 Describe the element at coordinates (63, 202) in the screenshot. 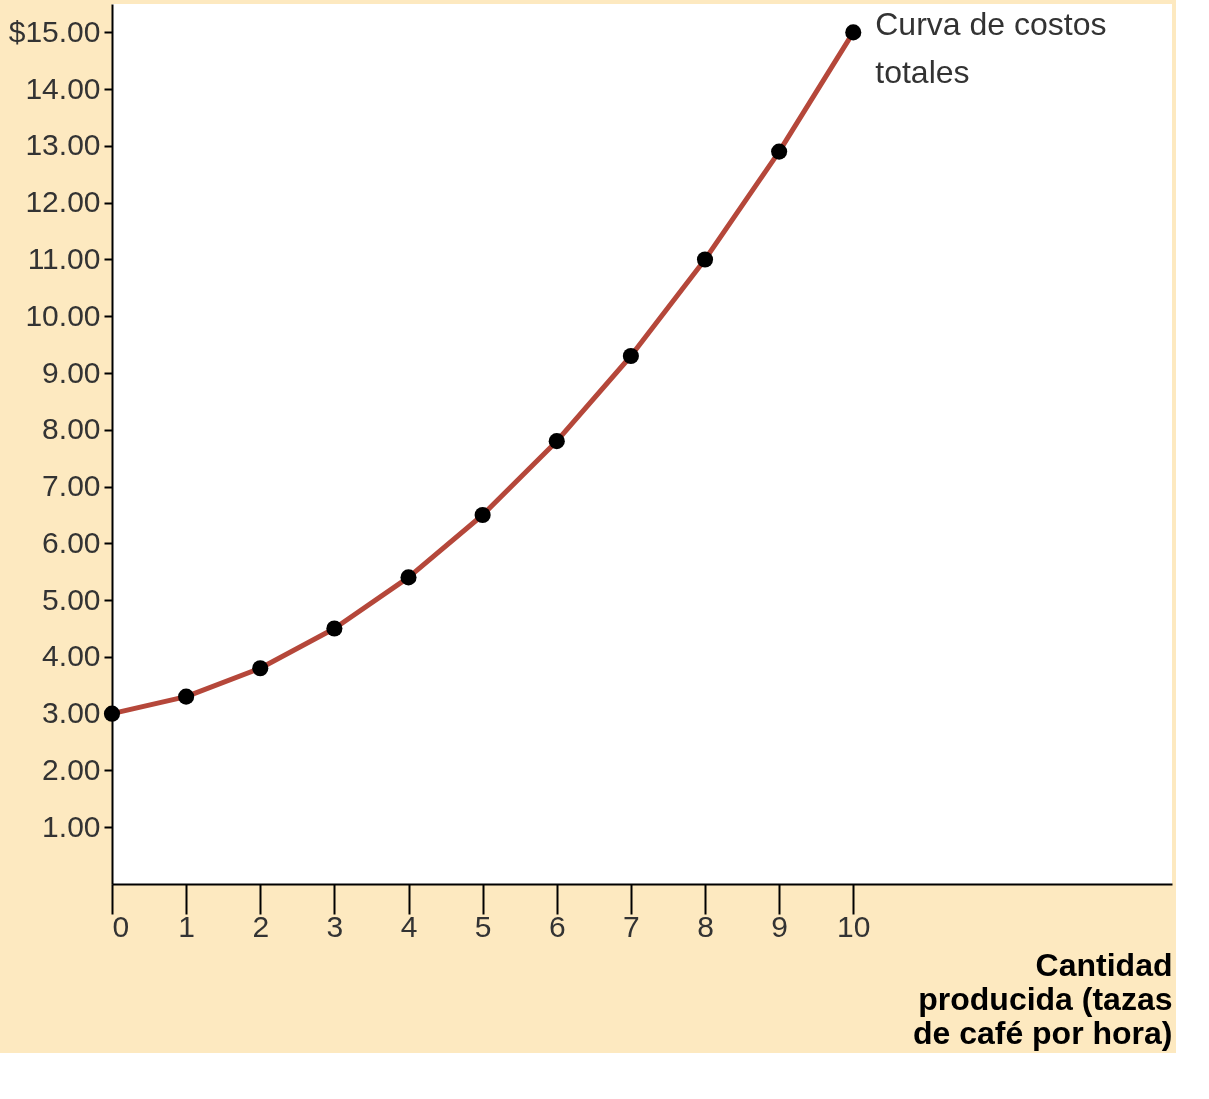

I see `y-tick-label: 12.00` at that location.